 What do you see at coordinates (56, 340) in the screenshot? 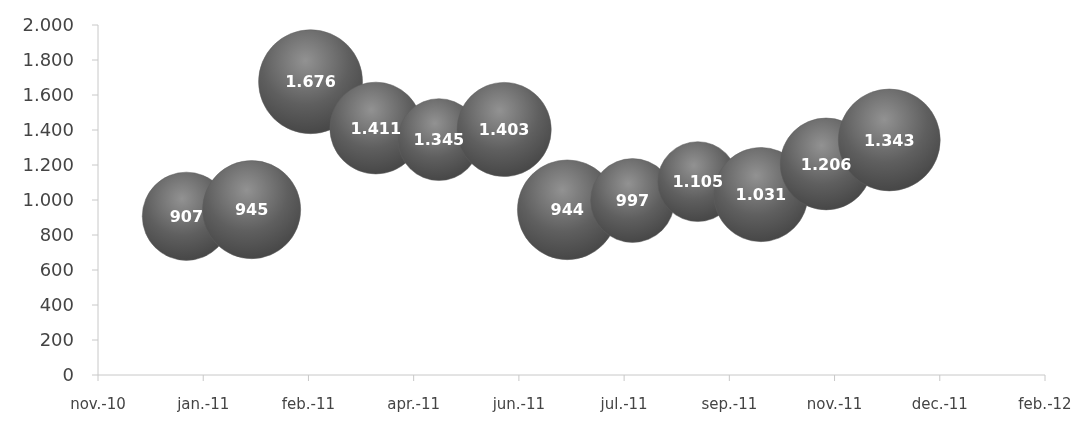
I see `y-tick-label: 200` at bounding box center [56, 340].